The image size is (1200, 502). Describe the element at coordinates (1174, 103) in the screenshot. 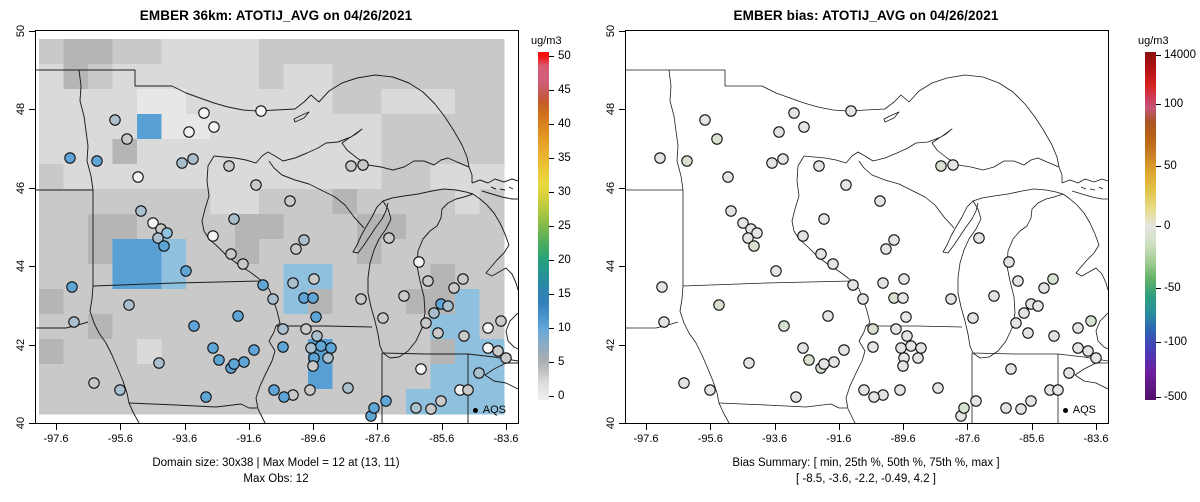

I see `colorbar-tick-label: 100` at that location.